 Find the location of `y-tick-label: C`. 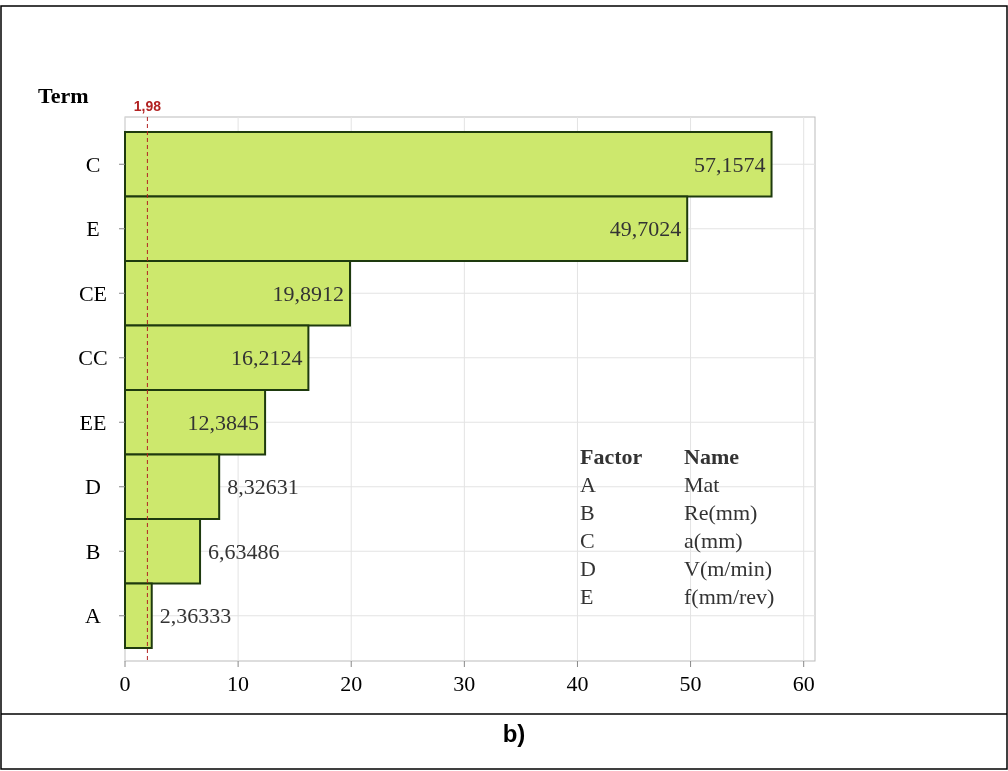

y-tick-label: C is located at coordinates (93, 164).